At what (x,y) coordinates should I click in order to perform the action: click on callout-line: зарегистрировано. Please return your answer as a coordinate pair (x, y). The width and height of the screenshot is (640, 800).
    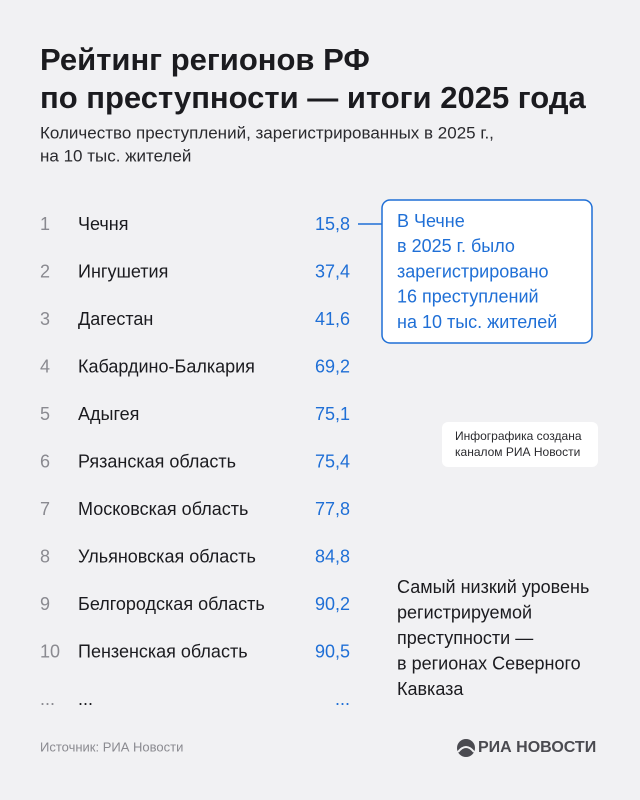
    Looking at the image, I should click on (473, 271).